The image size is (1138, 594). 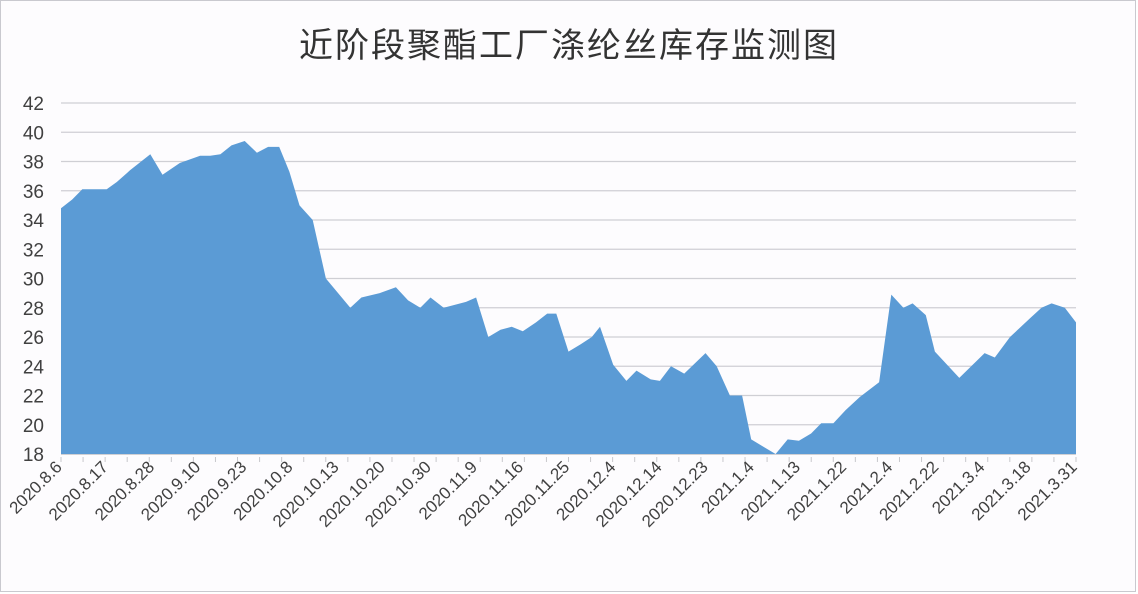 I want to click on y-tick-label: 32, so click(x=33, y=250).